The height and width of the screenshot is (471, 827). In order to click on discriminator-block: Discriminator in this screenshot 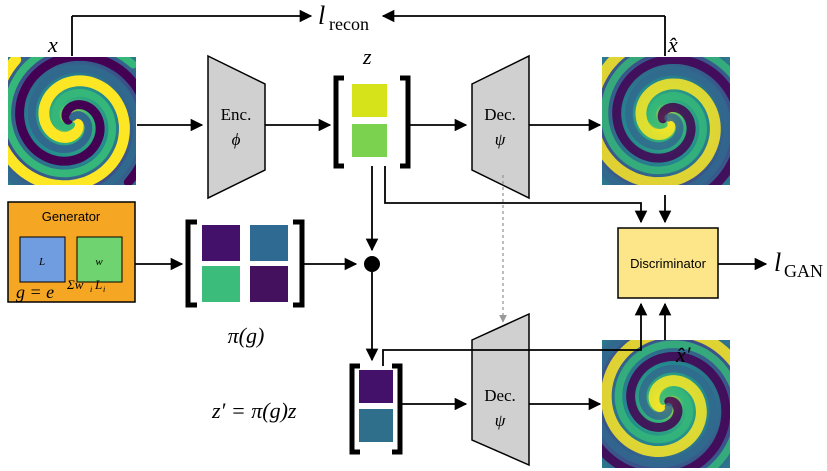, I will do `click(668, 263)`.